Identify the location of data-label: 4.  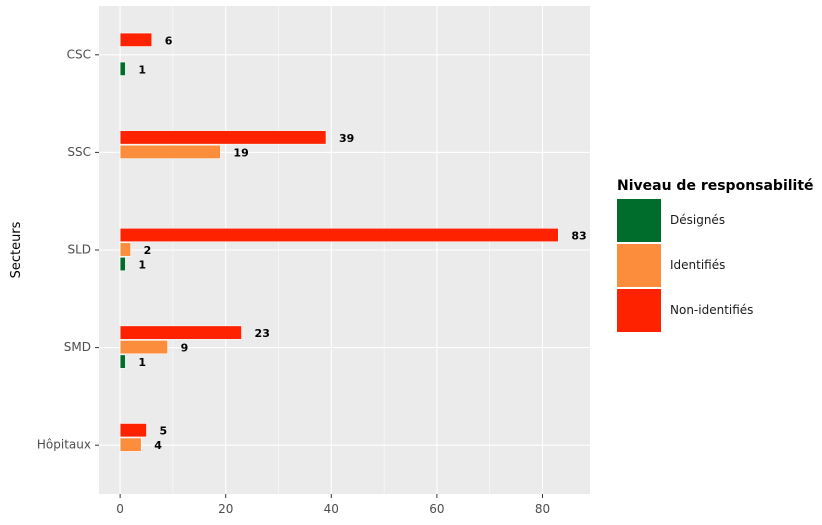
(158, 445).